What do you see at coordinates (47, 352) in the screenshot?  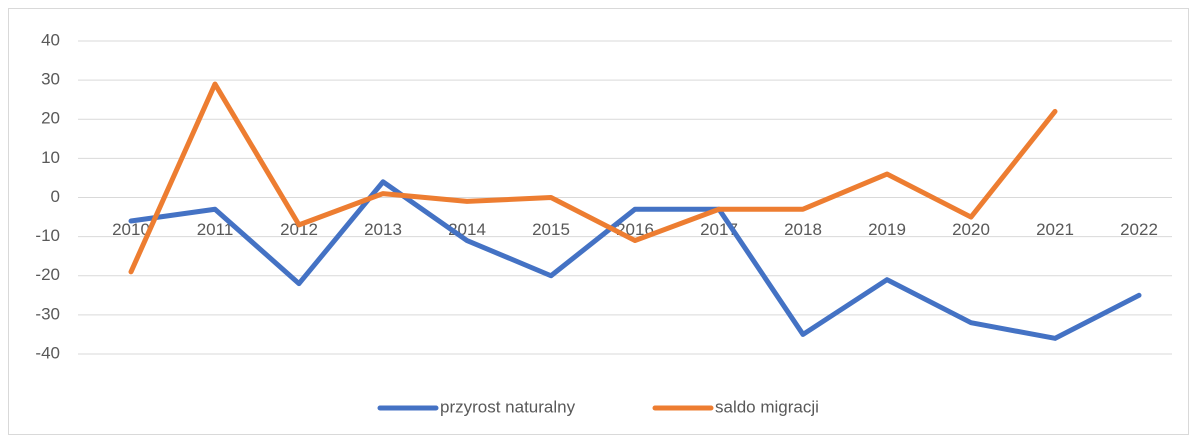 I see `y-tick-label: -40` at bounding box center [47, 352].